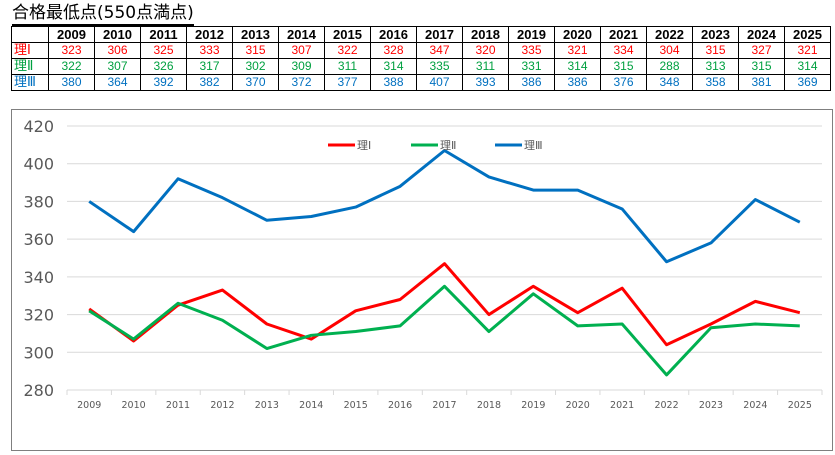 The width and height of the screenshot is (835, 455). Describe the element at coordinates (267, 405) in the screenshot. I see `x-tick-label: 2013` at that location.